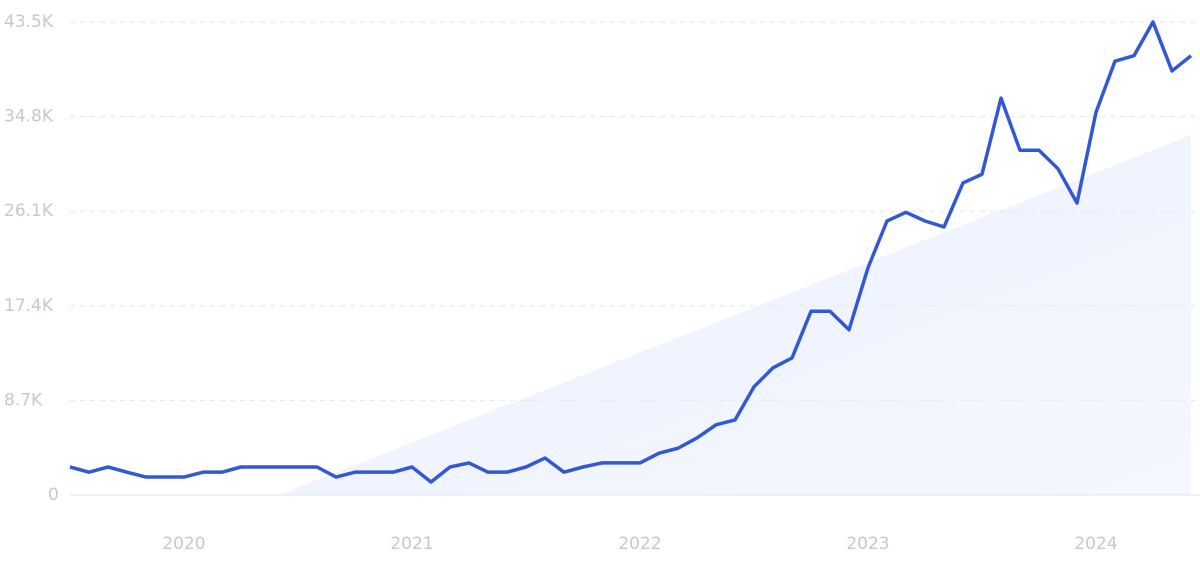 This screenshot has height=565, width=1200. What do you see at coordinates (23, 400) in the screenshot?
I see `y-tick-label: 8.7K` at bounding box center [23, 400].